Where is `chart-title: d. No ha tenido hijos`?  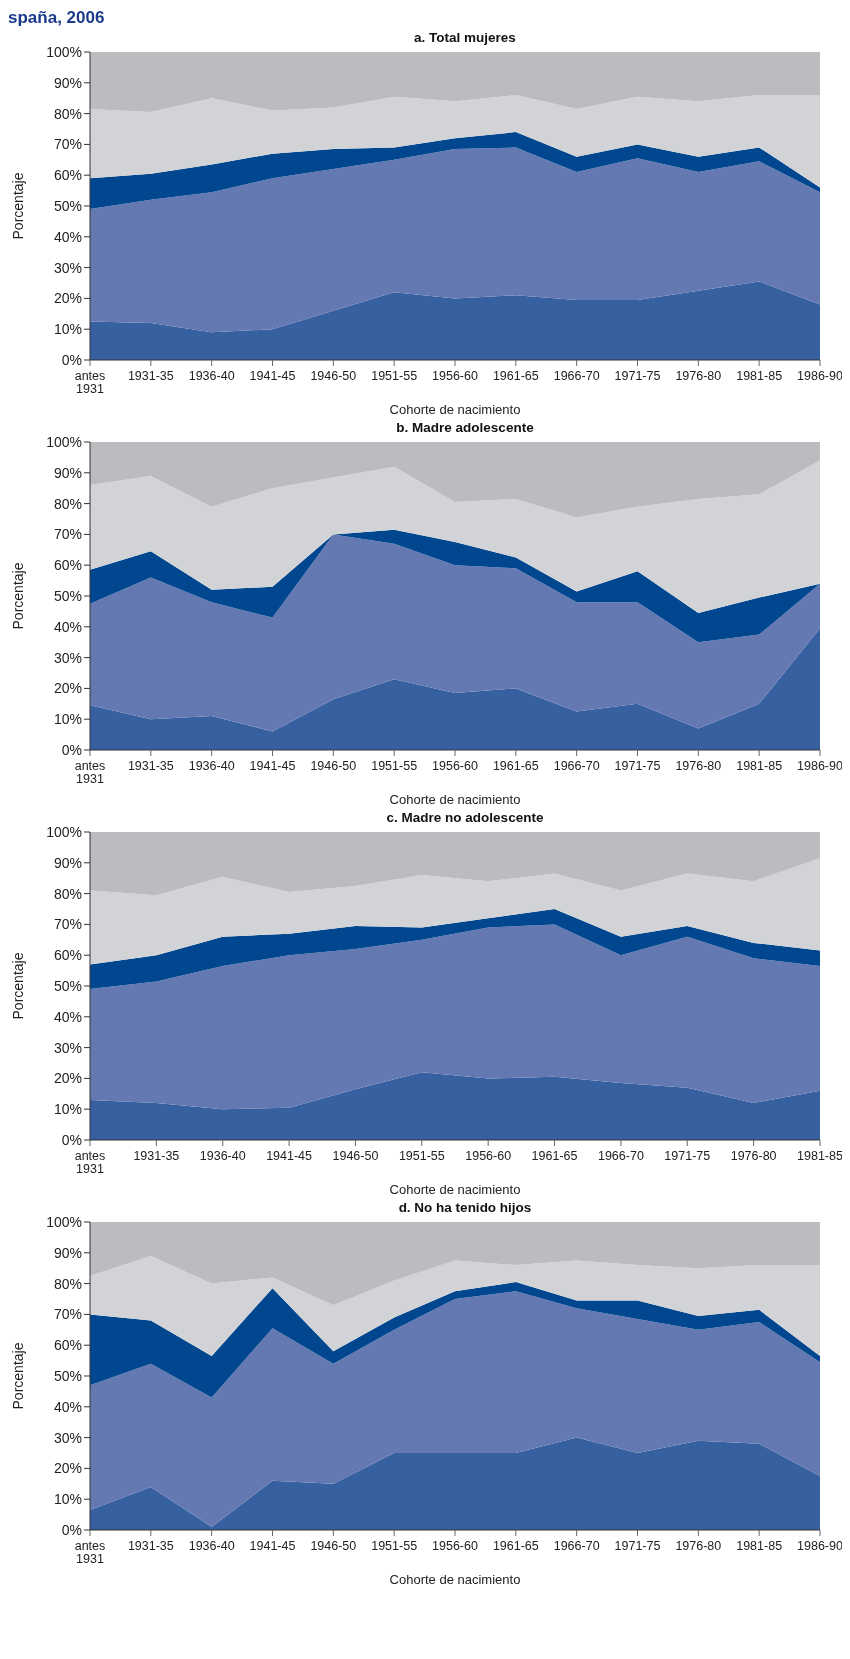 chart-title: d. No ha tenido hijos is located at coordinates (465, 1207).